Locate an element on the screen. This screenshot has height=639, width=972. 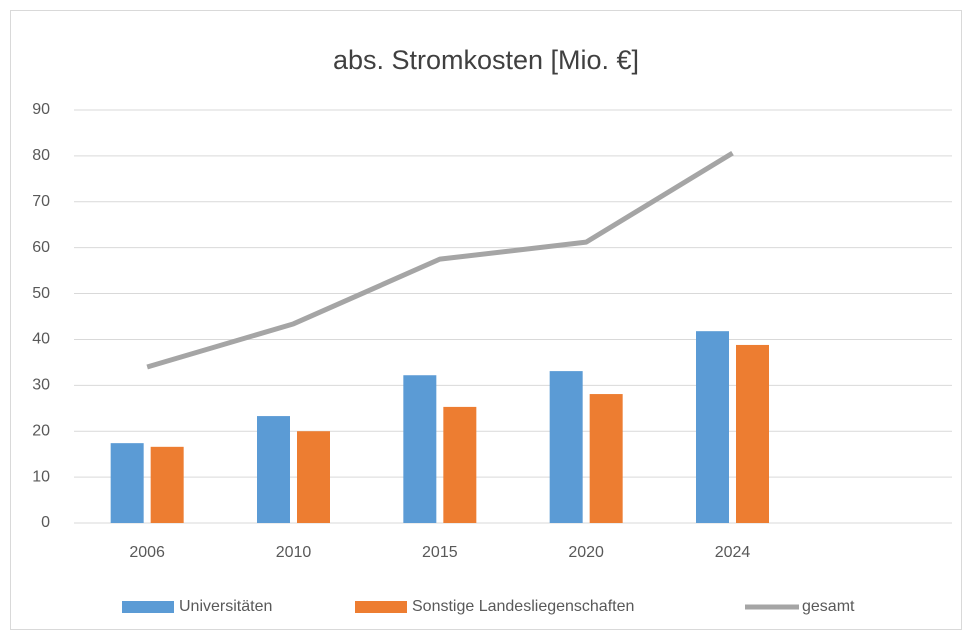
y-tick-label: 40 is located at coordinates (41, 339).